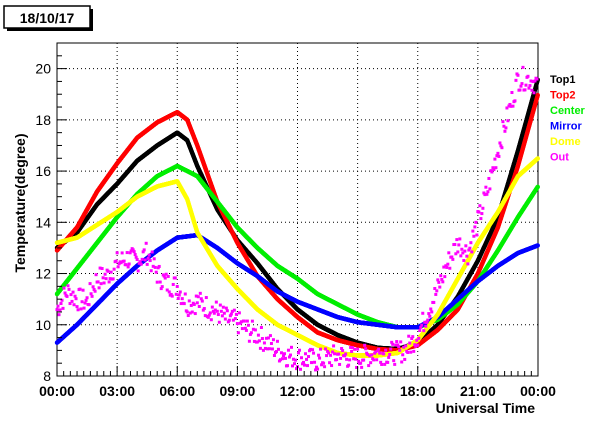 The height and width of the screenshot is (427, 596). Describe the element at coordinates (538, 95) in the screenshot. I see `data-point` at that location.